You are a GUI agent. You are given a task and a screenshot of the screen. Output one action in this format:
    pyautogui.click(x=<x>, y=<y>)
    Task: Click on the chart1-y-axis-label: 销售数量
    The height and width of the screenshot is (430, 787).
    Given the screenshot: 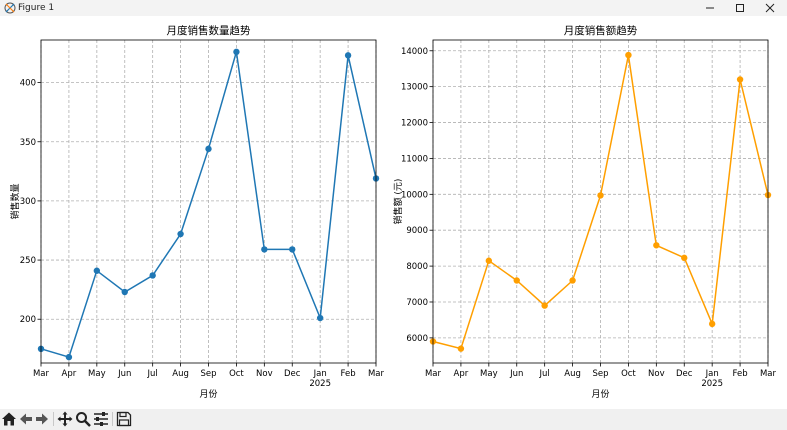 What is the action you would take?
    pyautogui.click(x=15, y=201)
    